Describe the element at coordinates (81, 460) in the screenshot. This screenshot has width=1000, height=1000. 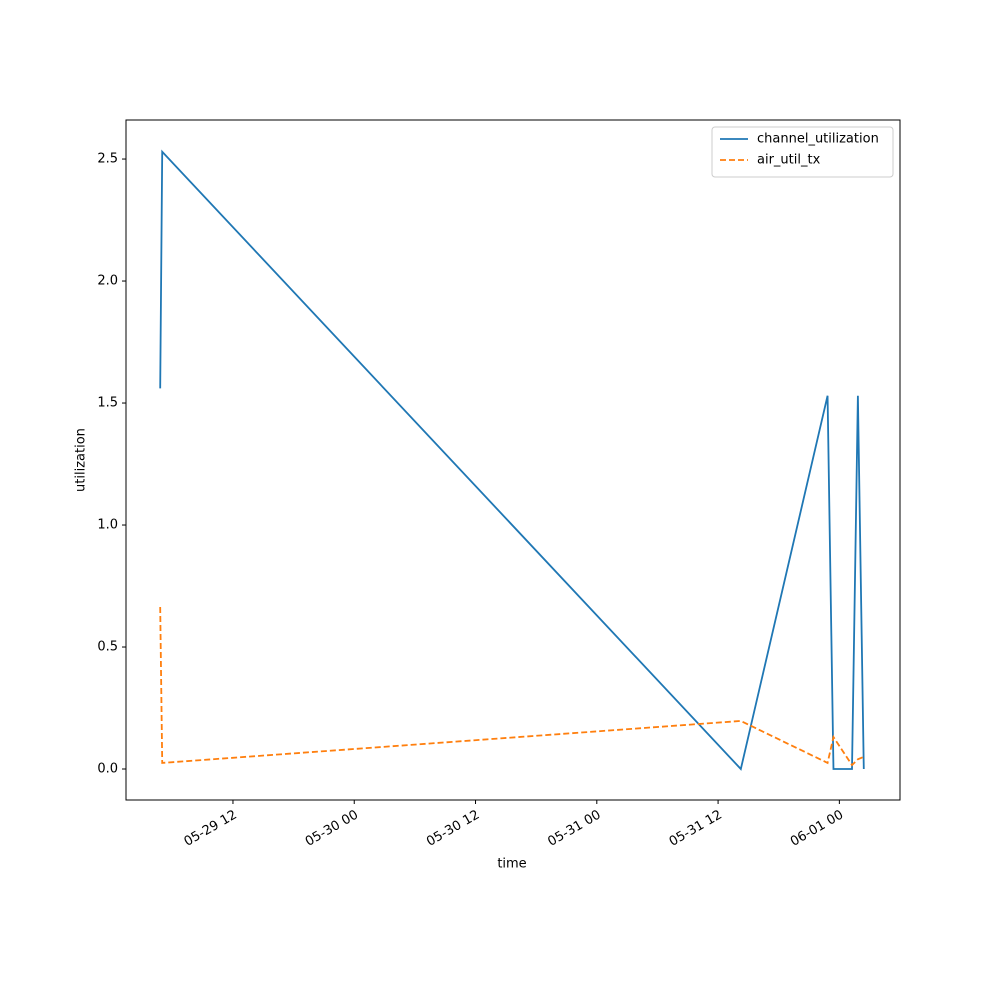
I see `y-axis-label: utilization` at that location.